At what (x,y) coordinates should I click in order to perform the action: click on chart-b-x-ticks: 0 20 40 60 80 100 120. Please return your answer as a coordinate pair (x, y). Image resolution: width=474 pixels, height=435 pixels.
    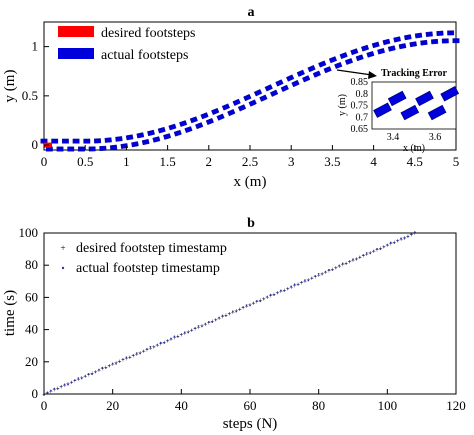
    Looking at the image, I should click on (253, 401).